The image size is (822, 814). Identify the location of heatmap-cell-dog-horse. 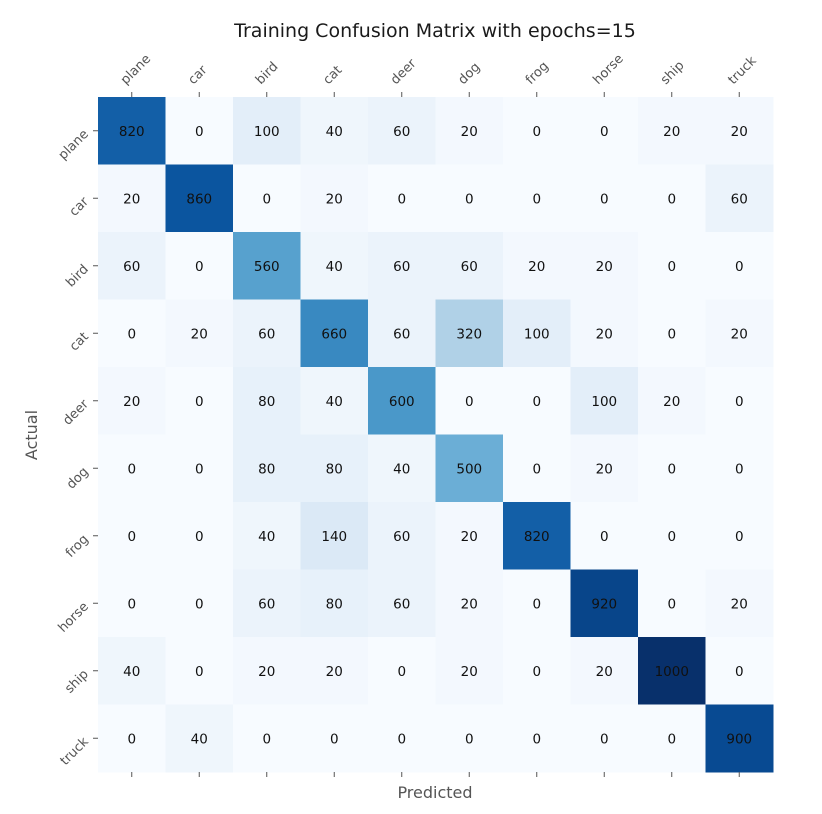
(604, 468).